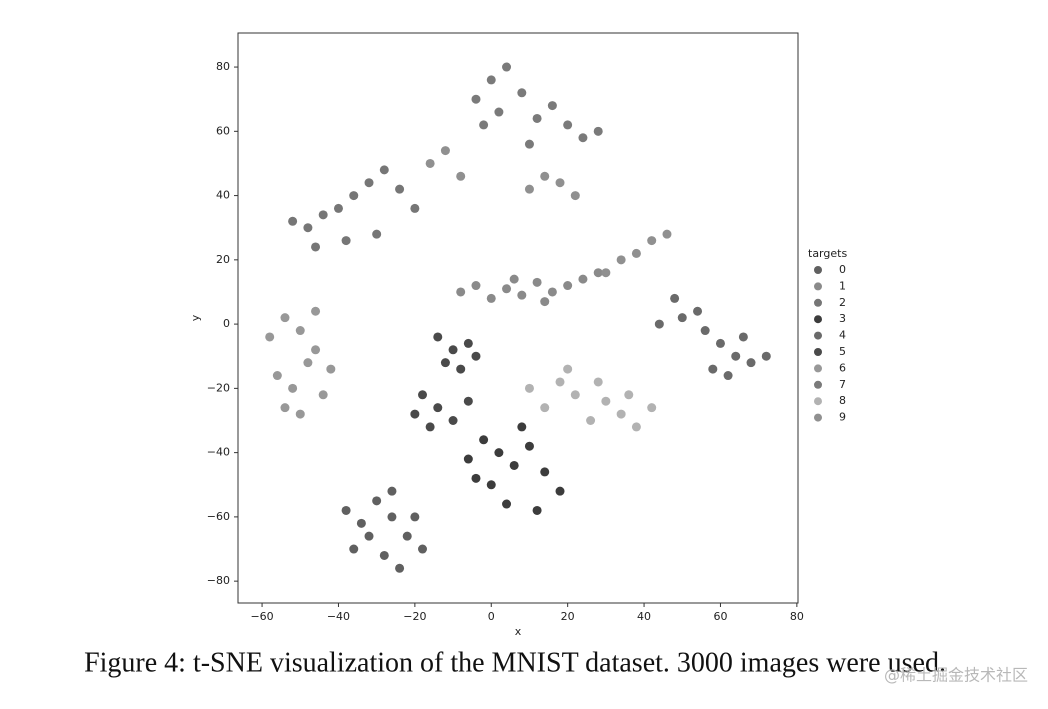 The image size is (1048, 709). I want to click on x-tick-label: 80, so click(797, 616).